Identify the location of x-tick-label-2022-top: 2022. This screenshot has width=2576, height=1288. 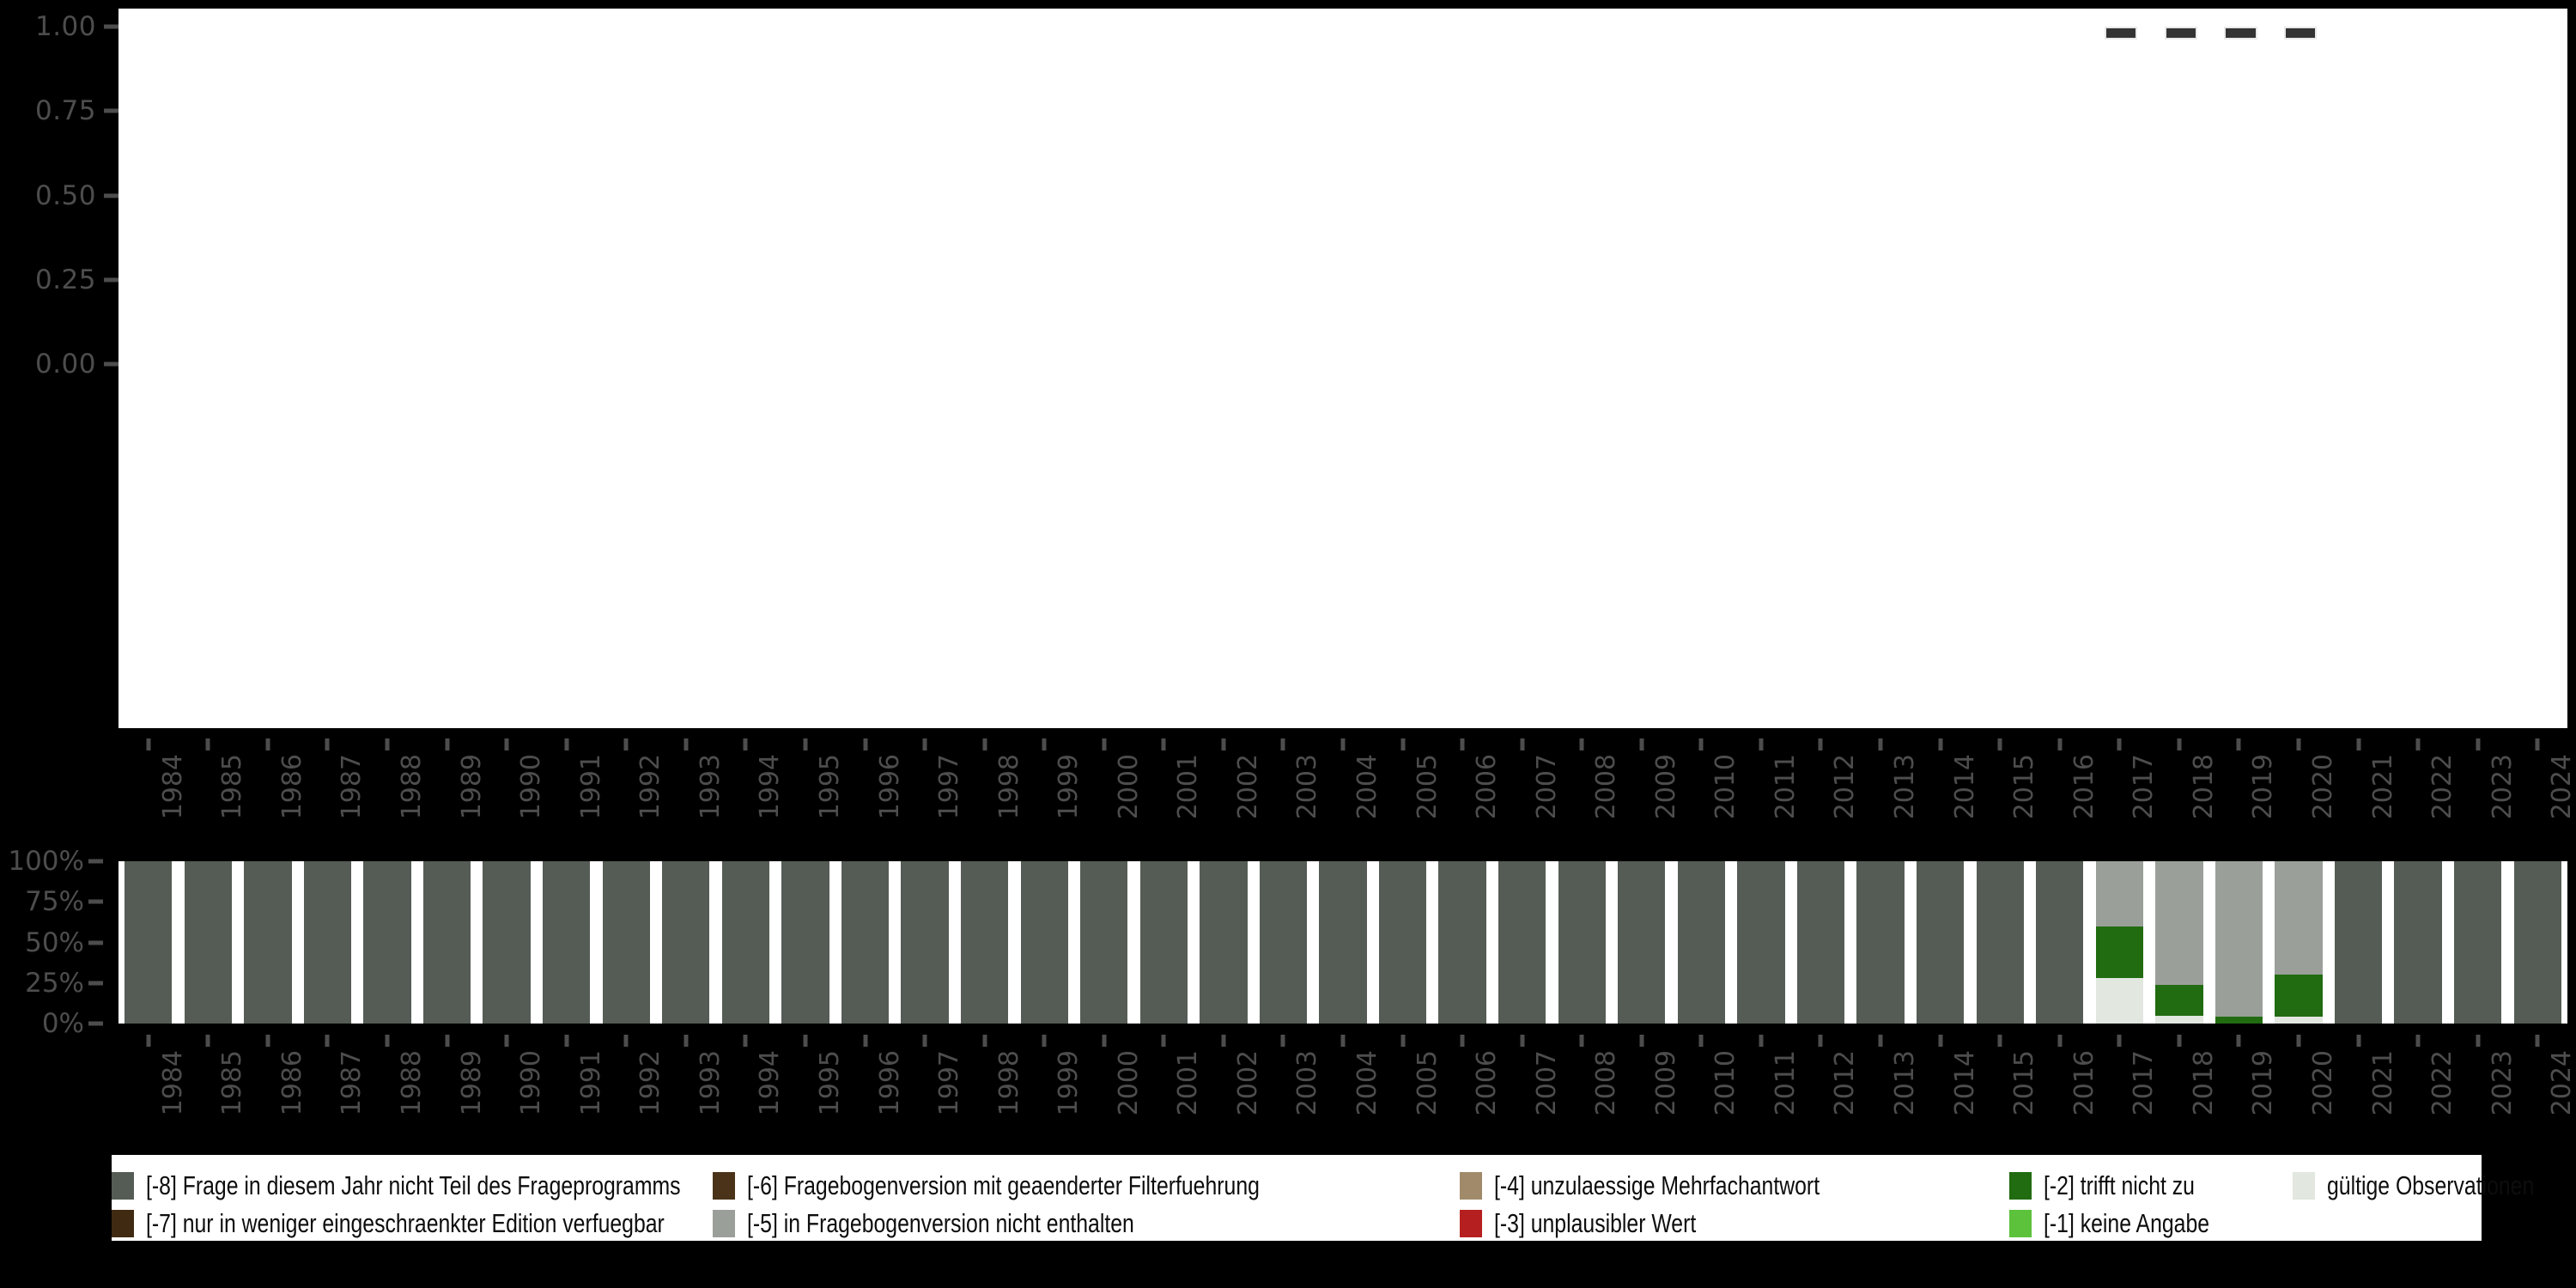
(2442, 787).